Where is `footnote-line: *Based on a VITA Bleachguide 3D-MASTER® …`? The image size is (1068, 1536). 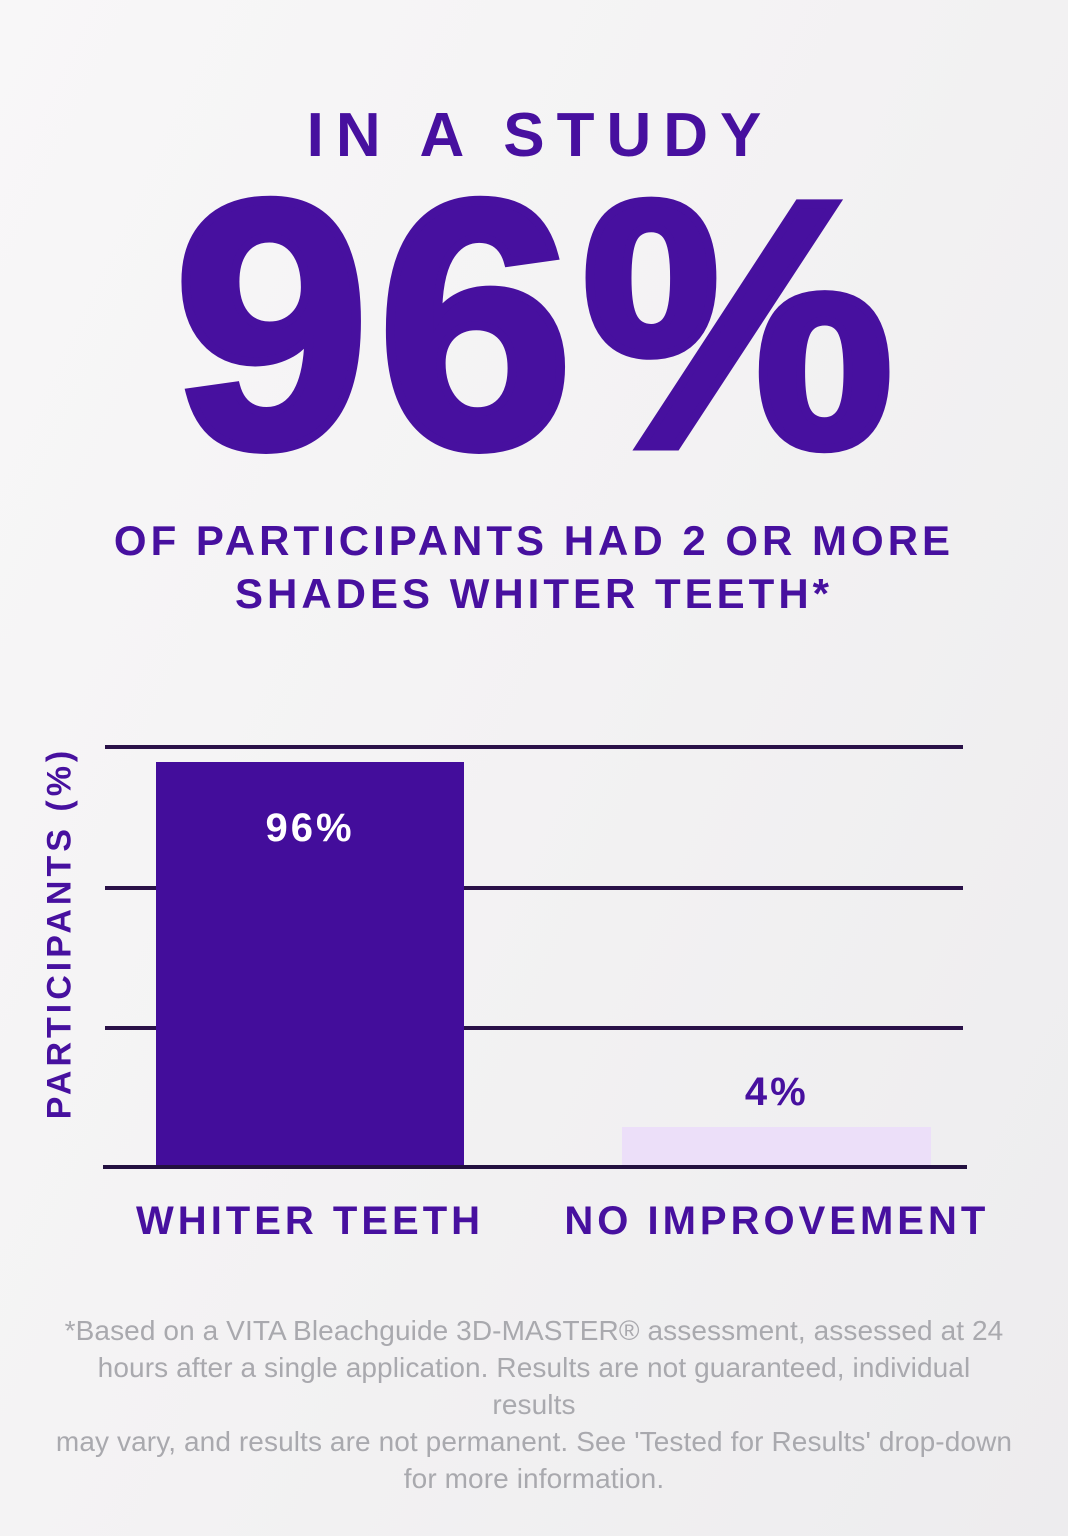 footnote-line: *Based on a VITA Bleachguide 3D-MASTER® … is located at coordinates (534, 1330).